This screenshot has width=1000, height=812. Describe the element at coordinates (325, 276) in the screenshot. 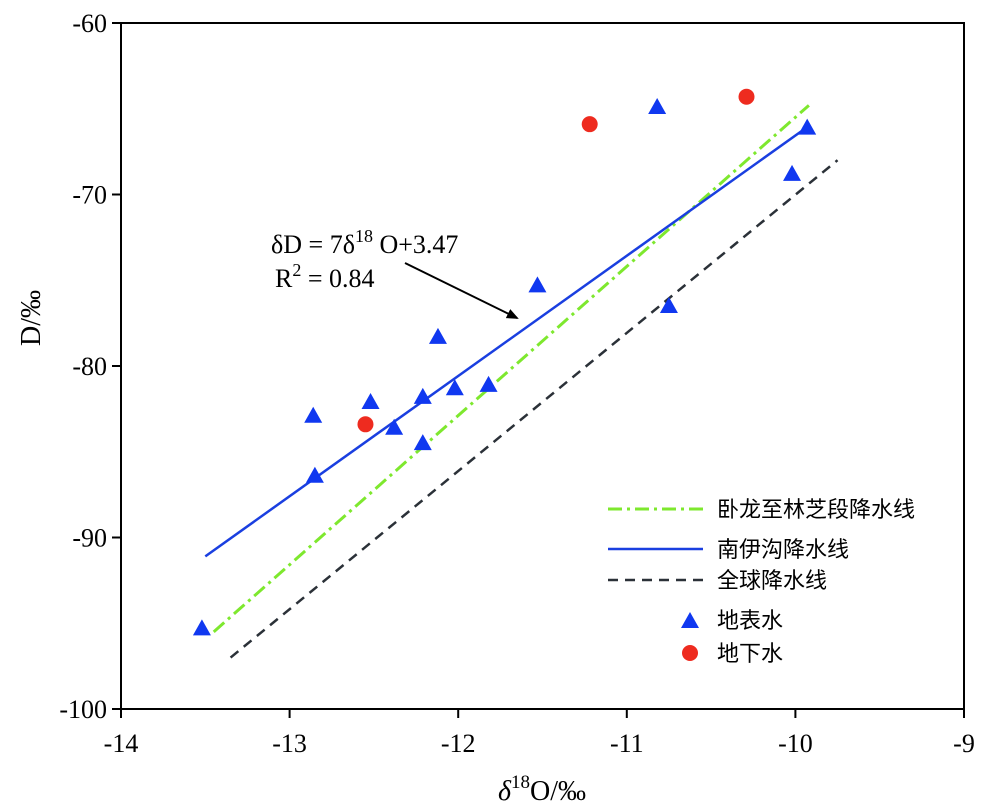

I see `r-squared: R2 = 0.84` at that location.